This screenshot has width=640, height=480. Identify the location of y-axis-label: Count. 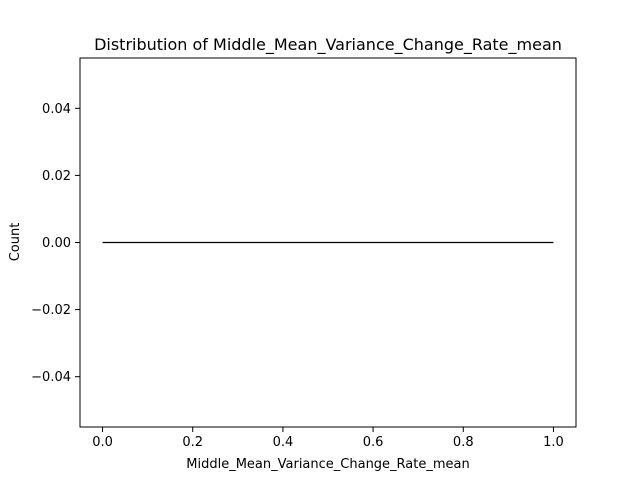
(15, 242).